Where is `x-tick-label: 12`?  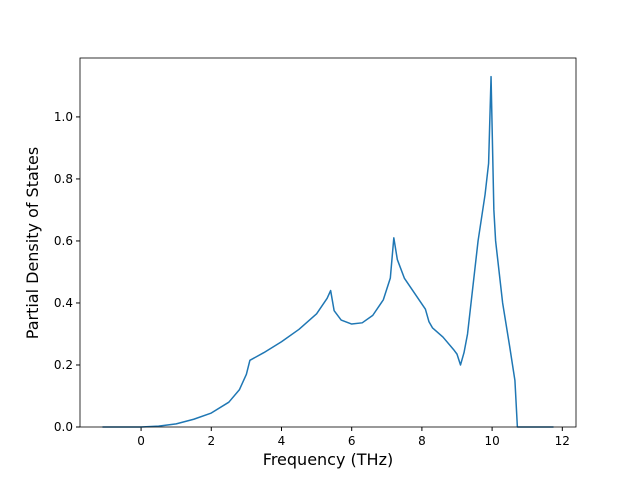 x-tick-label: 12 is located at coordinates (562, 441).